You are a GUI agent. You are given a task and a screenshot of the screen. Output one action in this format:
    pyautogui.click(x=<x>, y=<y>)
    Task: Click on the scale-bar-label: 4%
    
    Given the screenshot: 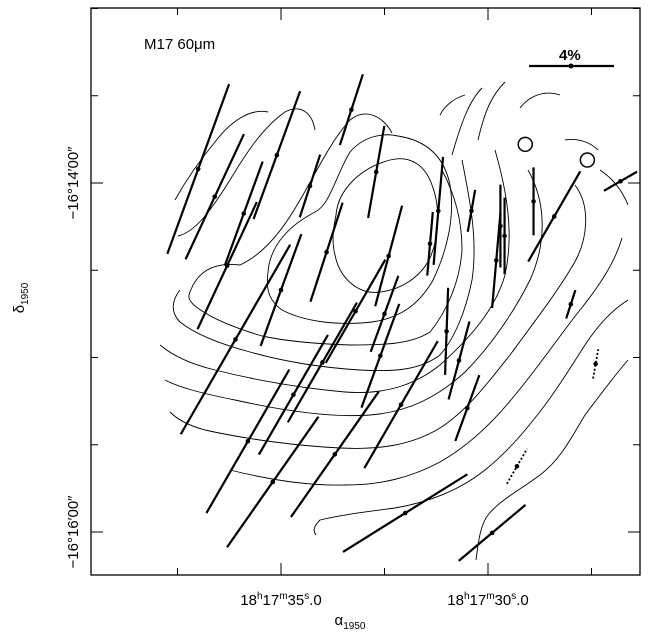 What is the action you would take?
    pyautogui.click(x=570, y=55)
    